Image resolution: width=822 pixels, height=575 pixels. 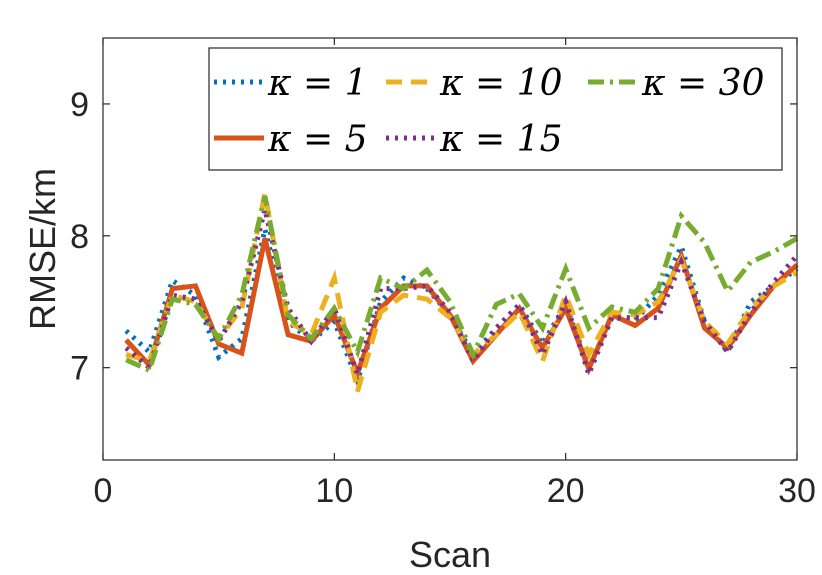 I want to click on x-tick-label: 20, so click(x=566, y=491).